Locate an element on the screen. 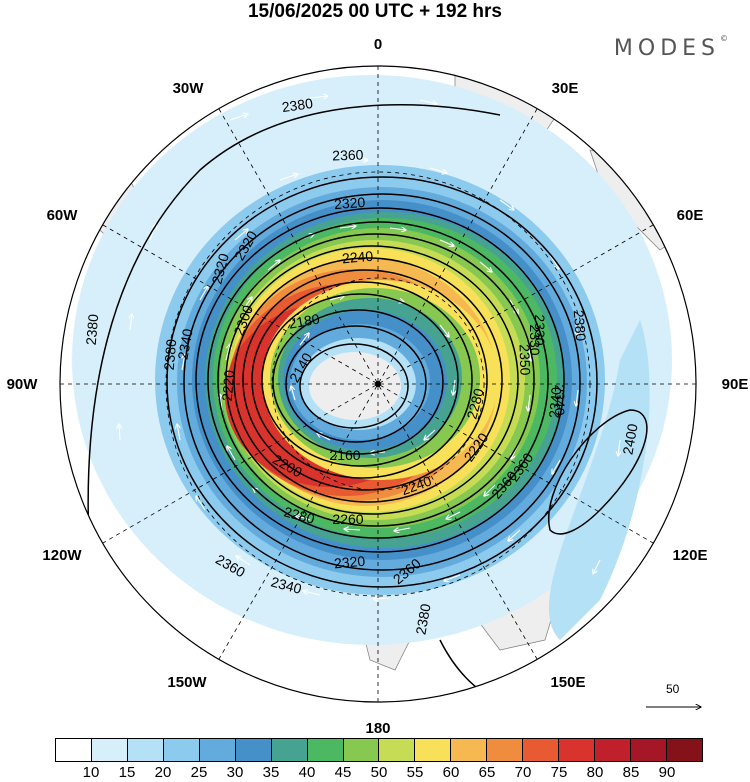 This screenshot has width=750, height=782. lon-label-30w: 30W is located at coordinates (189, 88).